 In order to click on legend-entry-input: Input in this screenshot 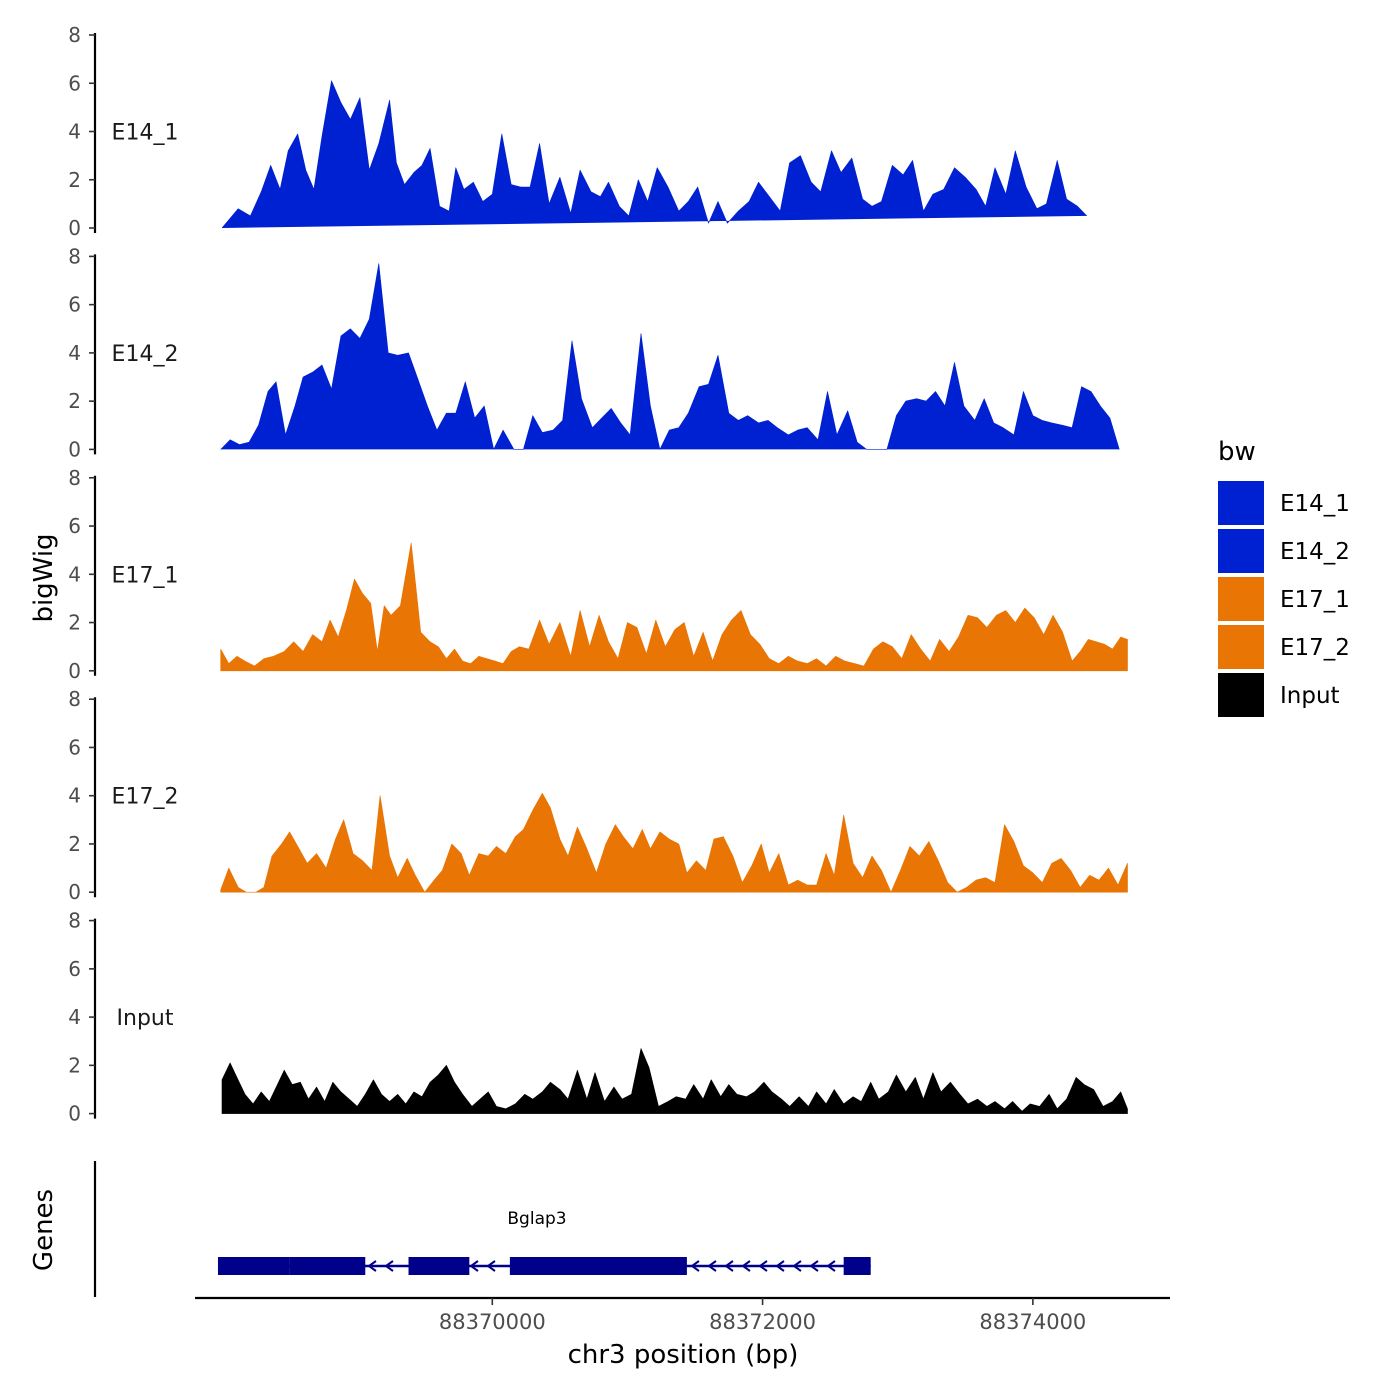, I will do `click(1279, 695)`.